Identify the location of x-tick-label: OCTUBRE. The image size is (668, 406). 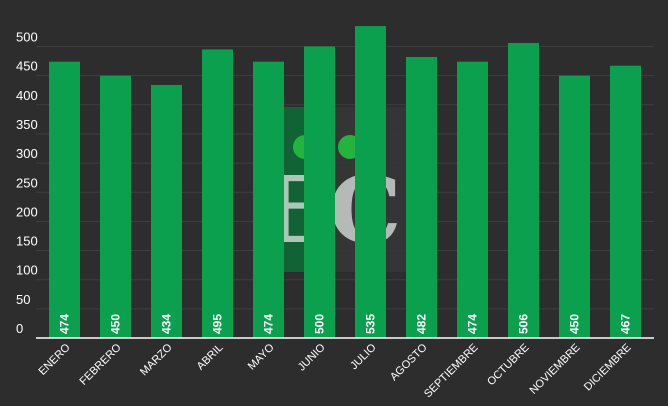
(508, 365).